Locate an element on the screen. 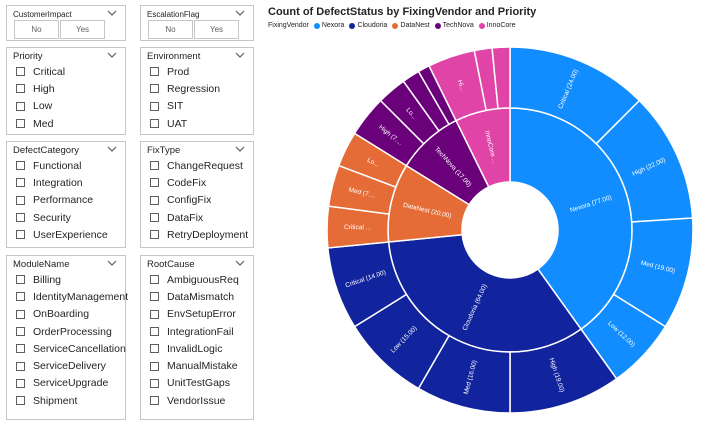  slicer-item: Security is located at coordinates (68, 217).